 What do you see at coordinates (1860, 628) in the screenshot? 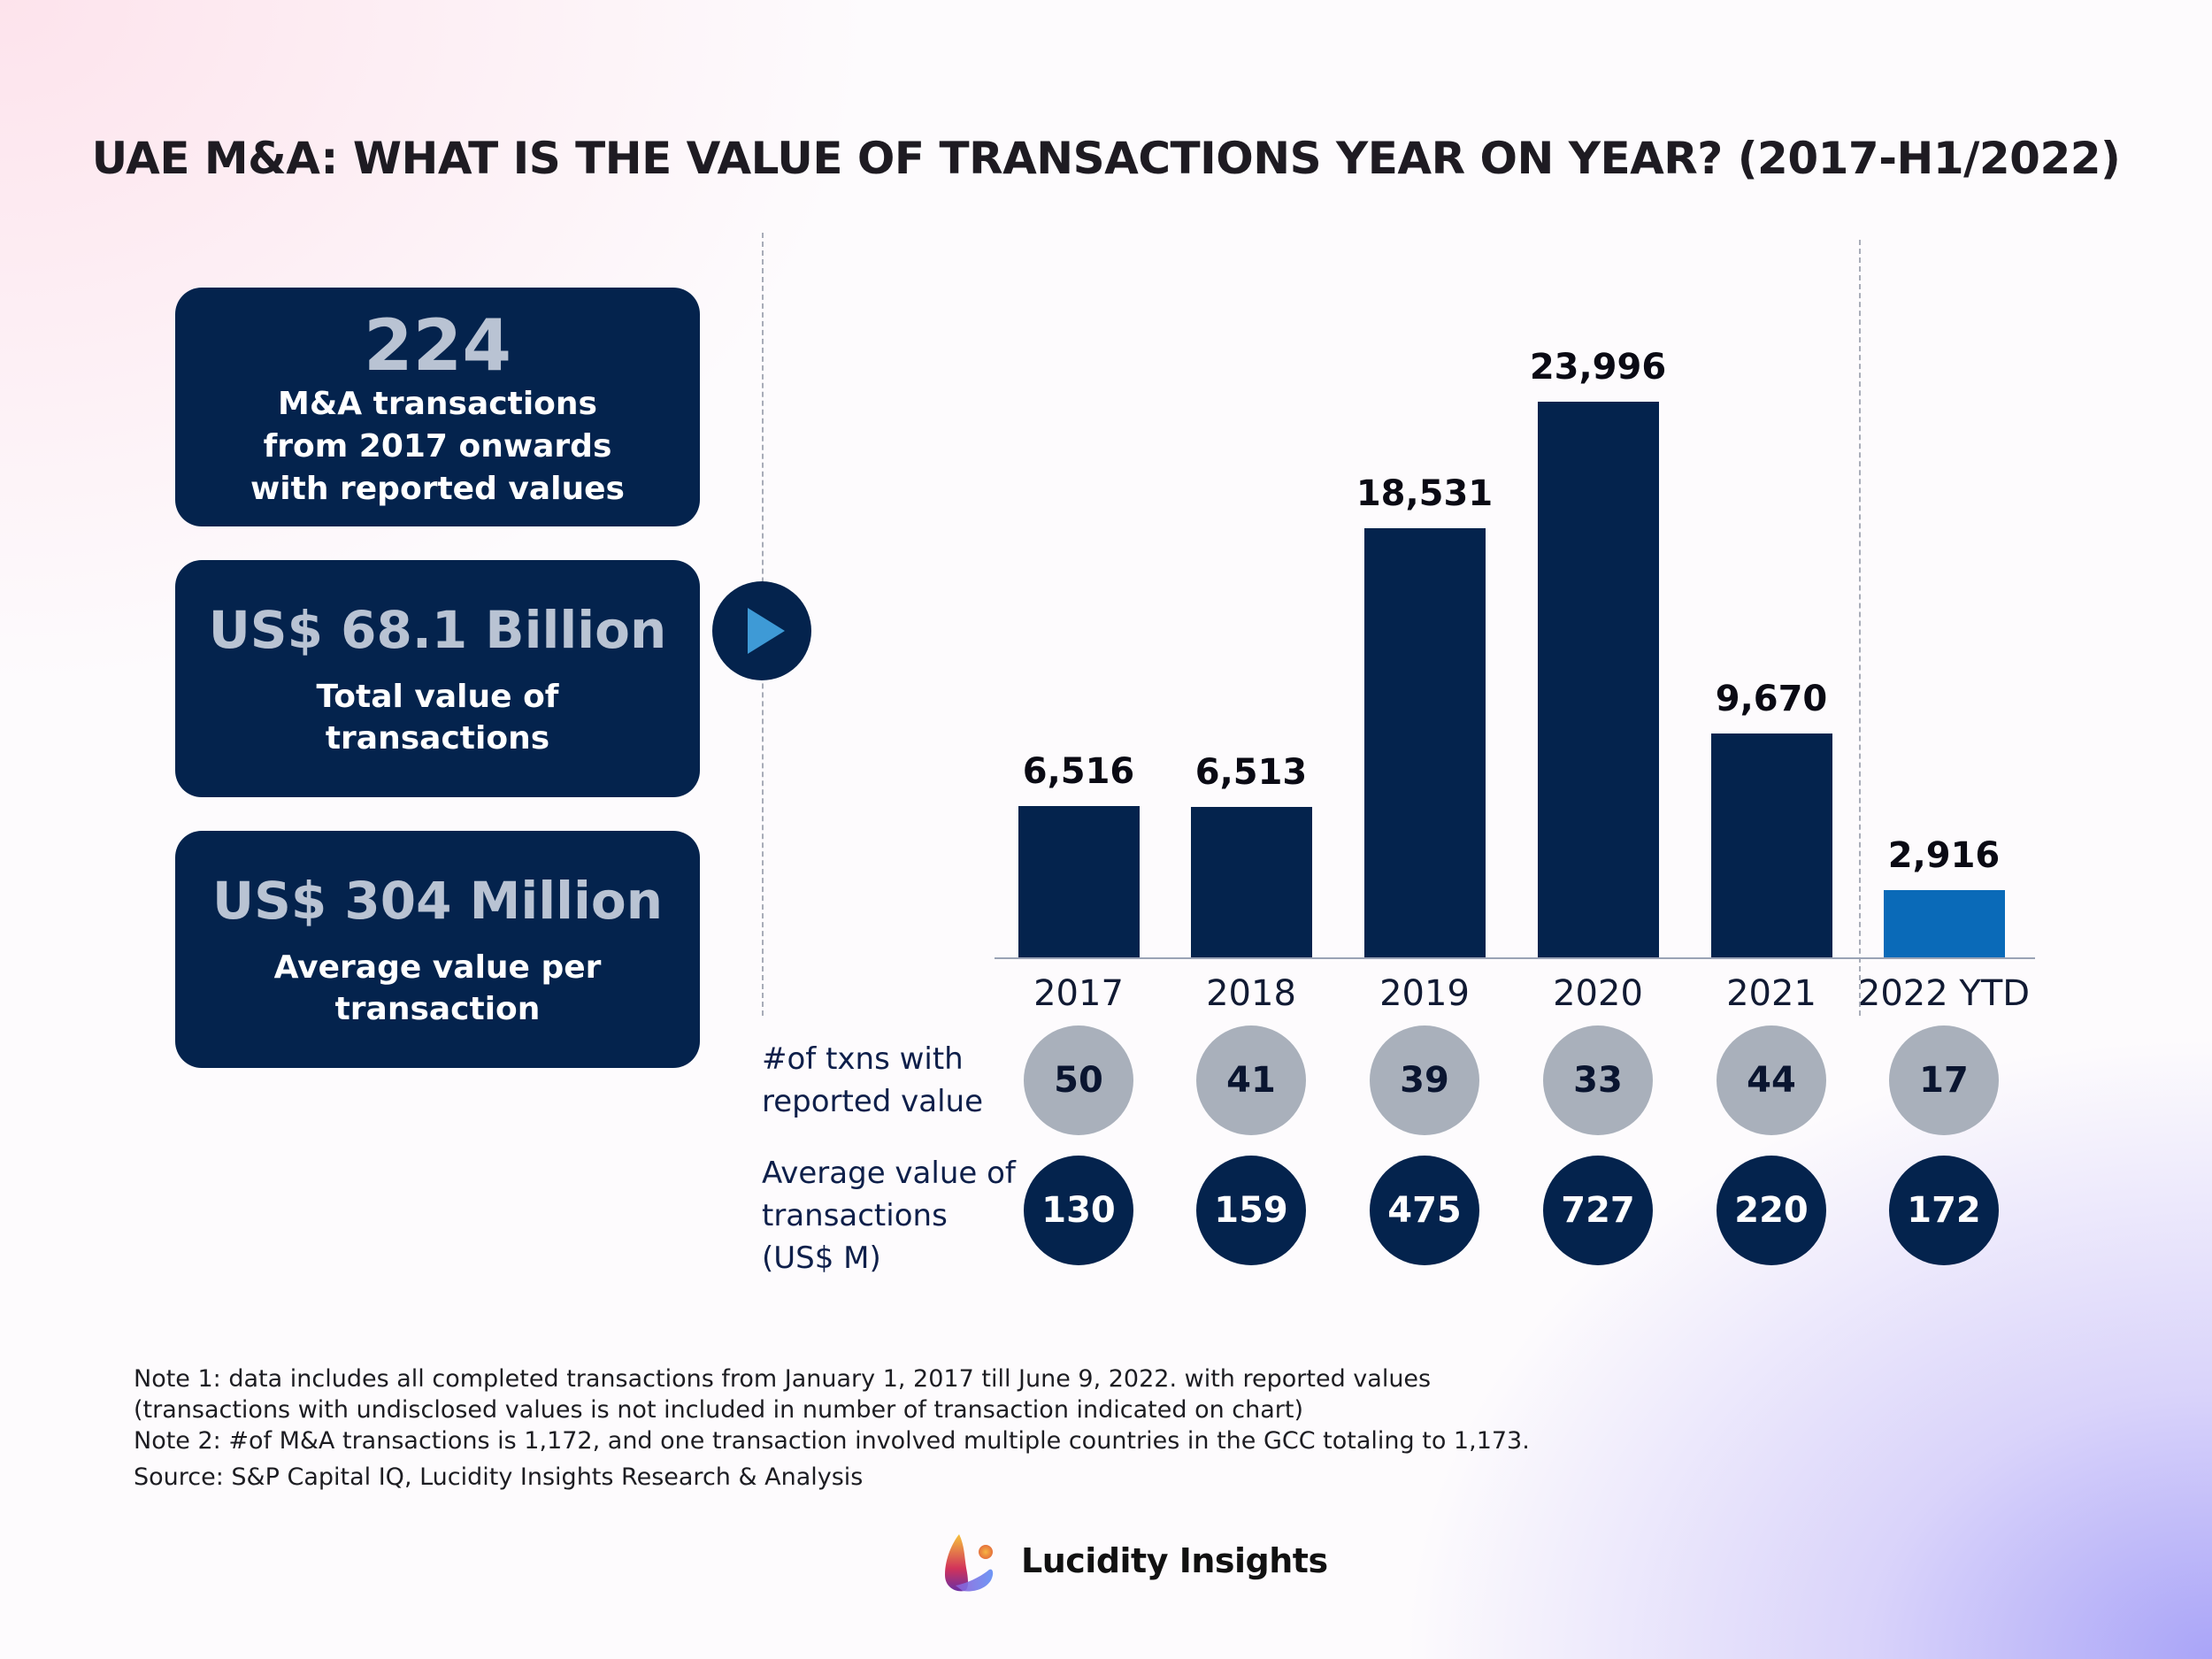
I see `ytd-divider-dashed` at bounding box center [1860, 628].